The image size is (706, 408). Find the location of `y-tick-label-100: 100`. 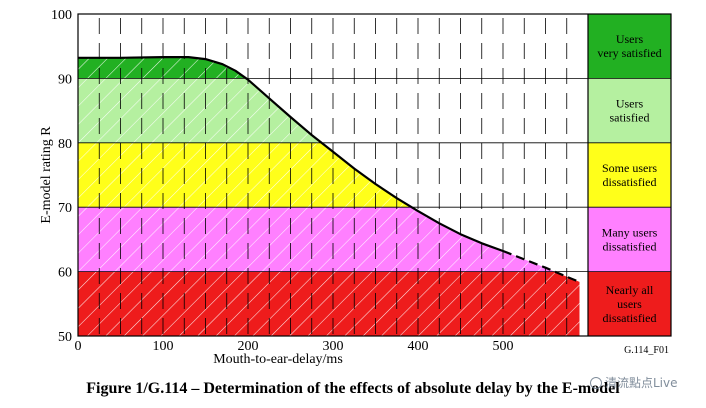

y-tick-label-100: 100 is located at coordinates (61, 15).